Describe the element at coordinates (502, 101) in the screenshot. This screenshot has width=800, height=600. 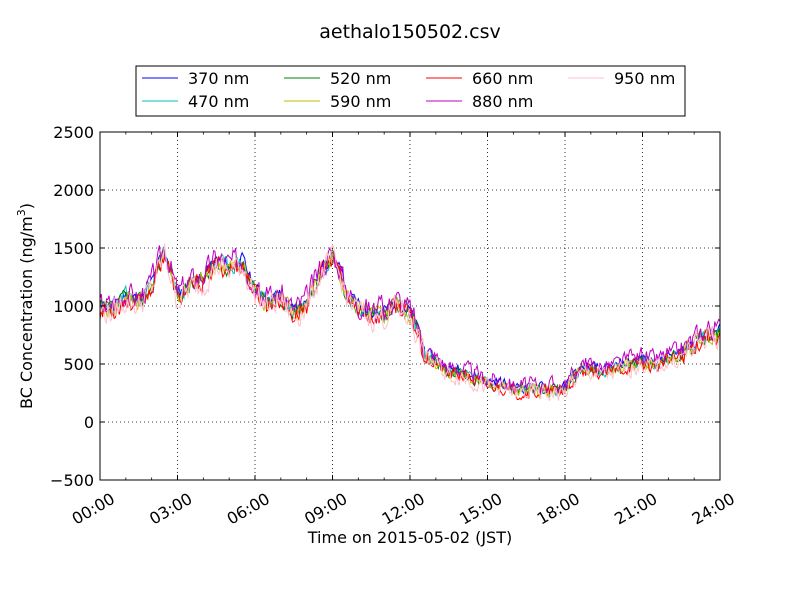
I see `legend-label: 880 nm` at that location.